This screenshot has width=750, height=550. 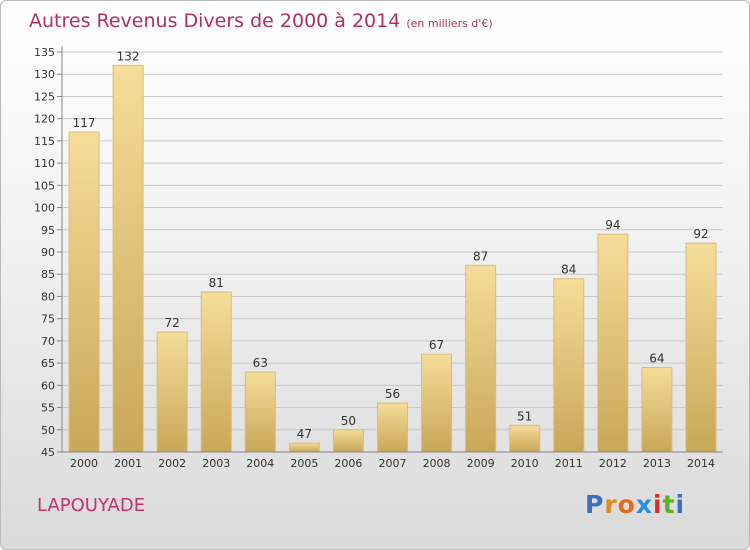 I want to click on data-label: 84, so click(x=568, y=270).